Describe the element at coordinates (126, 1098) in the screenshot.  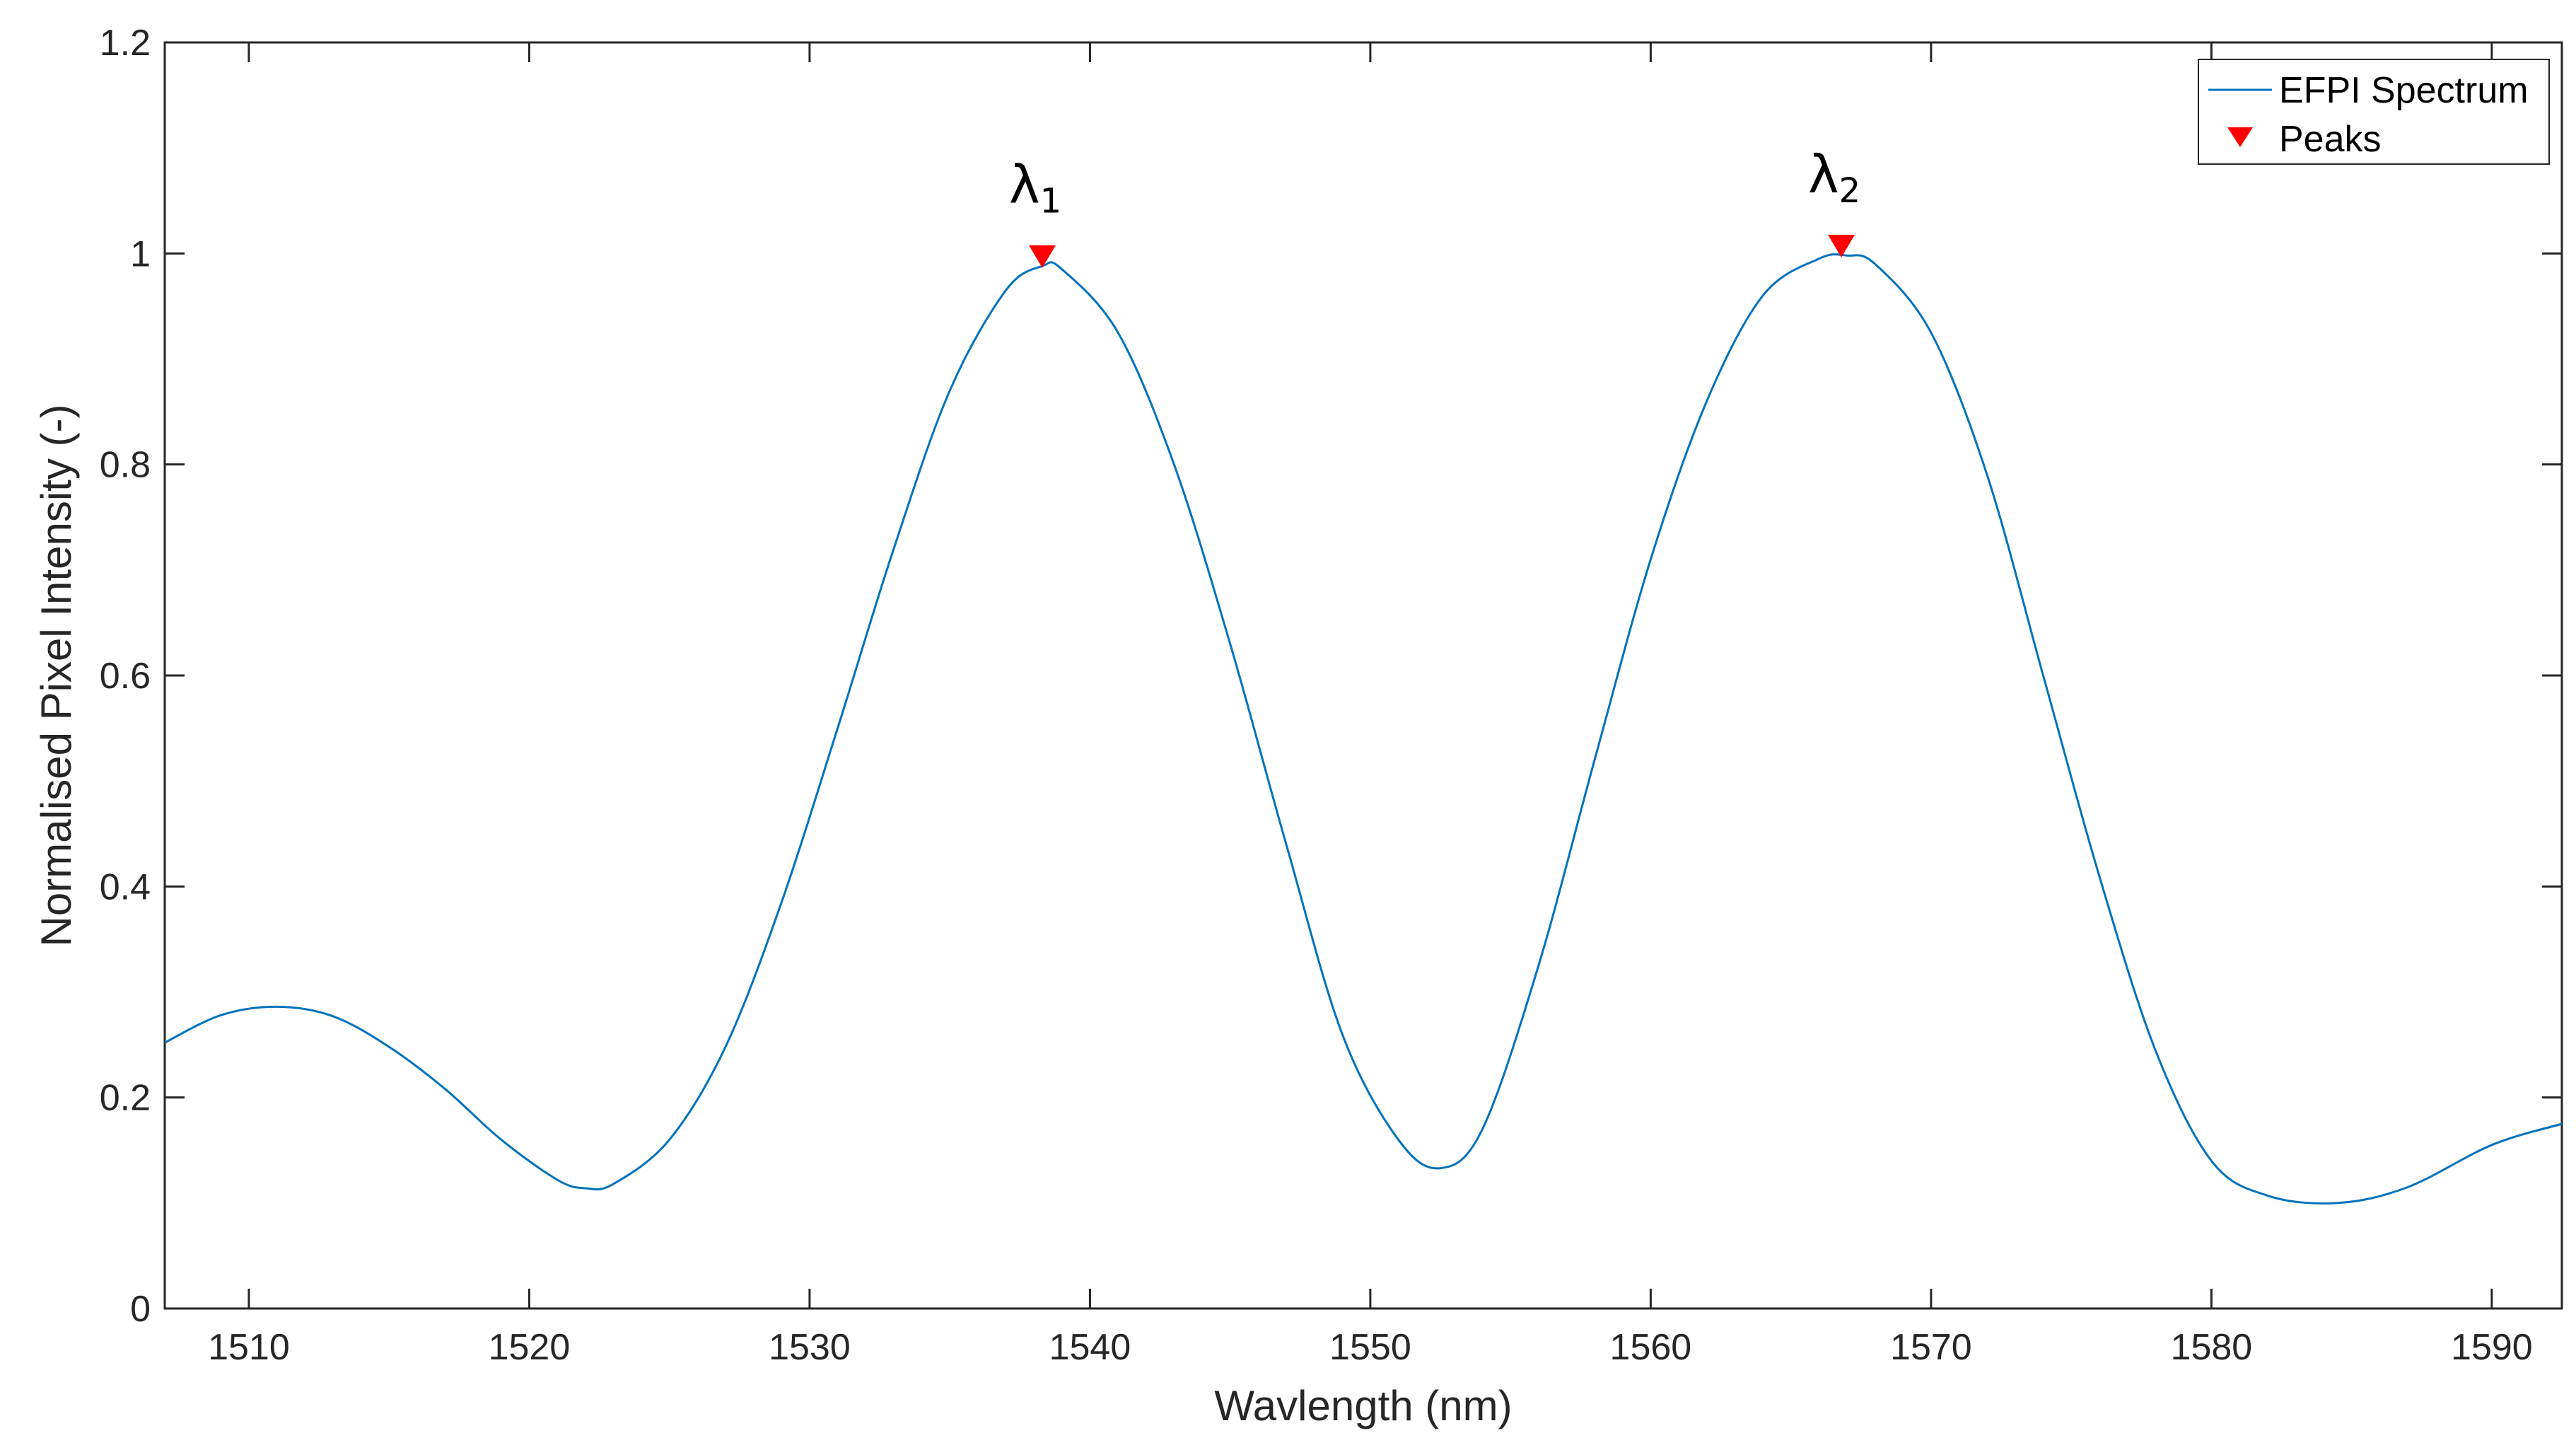
I see `y-tick-label: 0.2` at that location.